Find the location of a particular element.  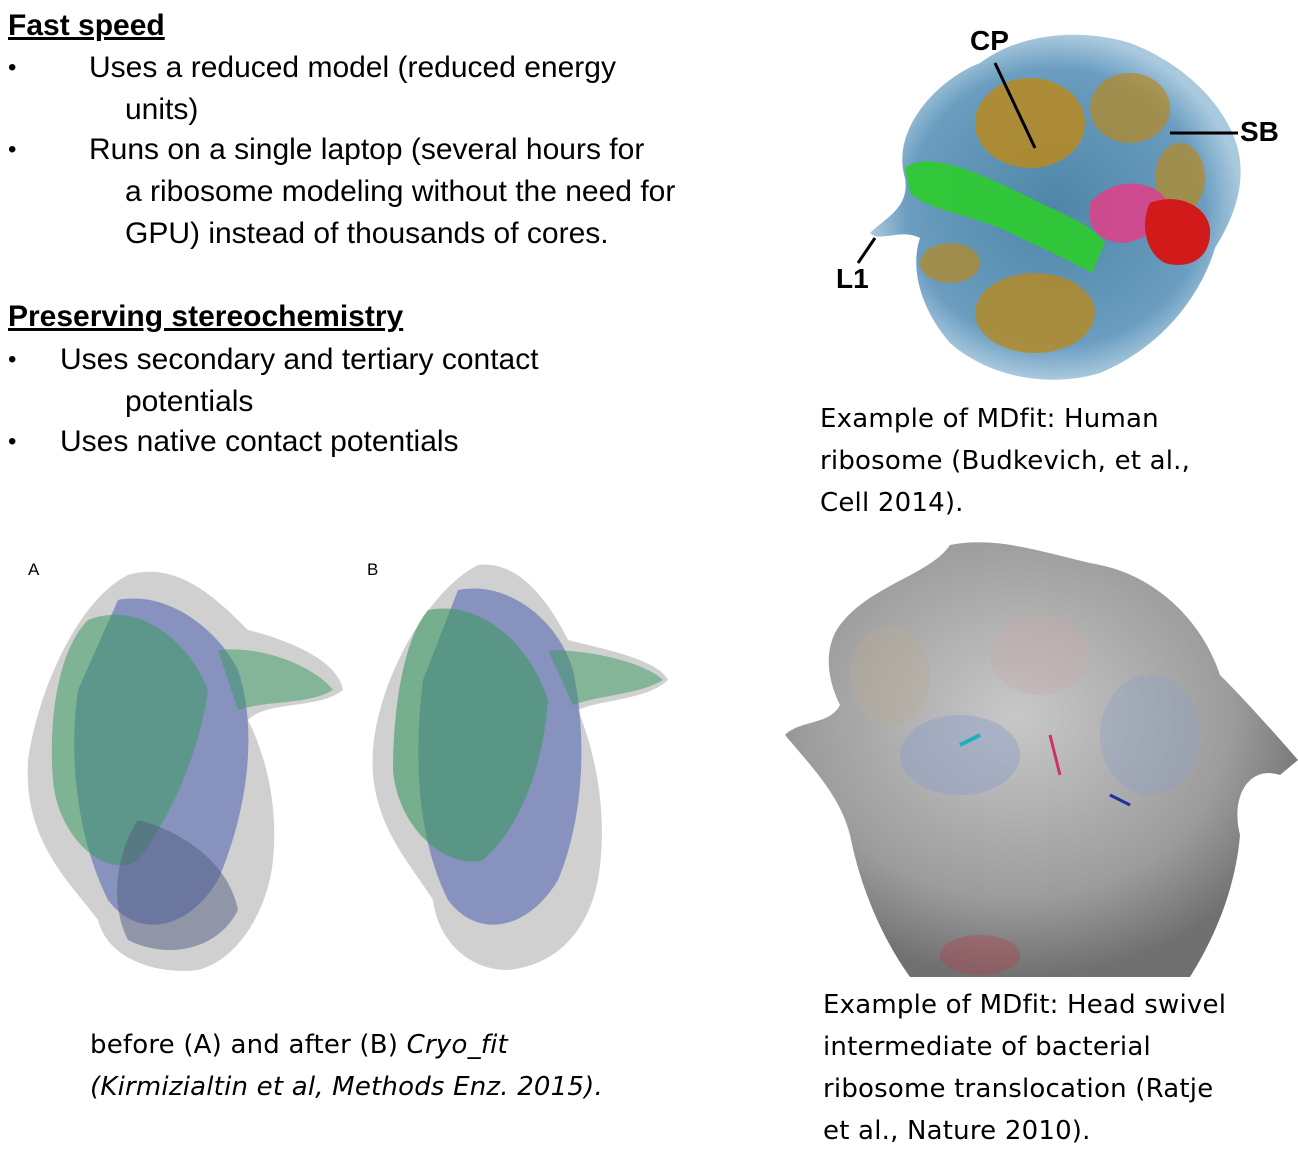

panel-a-label: A is located at coordinates (34, 569).